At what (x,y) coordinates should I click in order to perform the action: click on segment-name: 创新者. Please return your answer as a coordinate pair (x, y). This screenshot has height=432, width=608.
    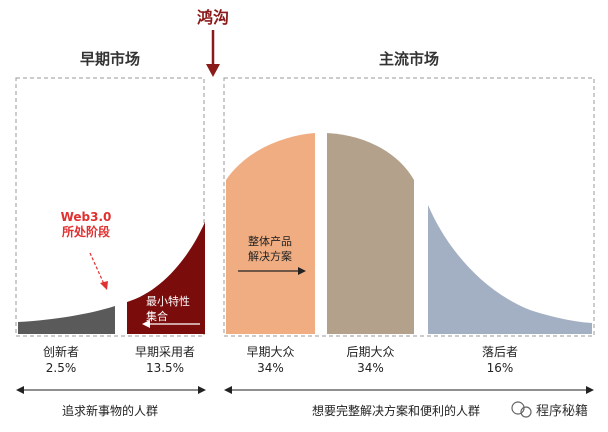
    Looking at the image, I should click on (60, 352).